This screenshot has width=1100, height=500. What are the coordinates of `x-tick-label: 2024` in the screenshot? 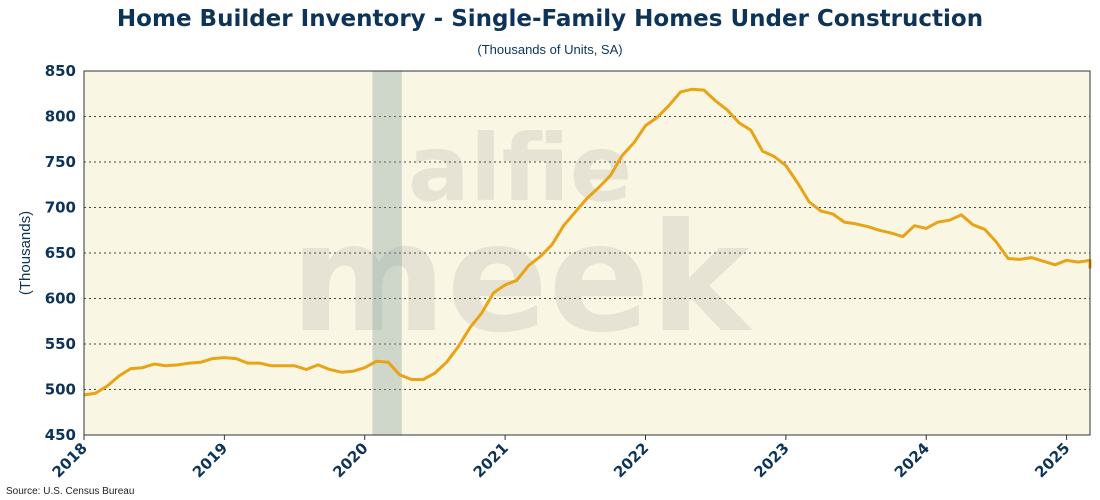 It's located at (912, 460).